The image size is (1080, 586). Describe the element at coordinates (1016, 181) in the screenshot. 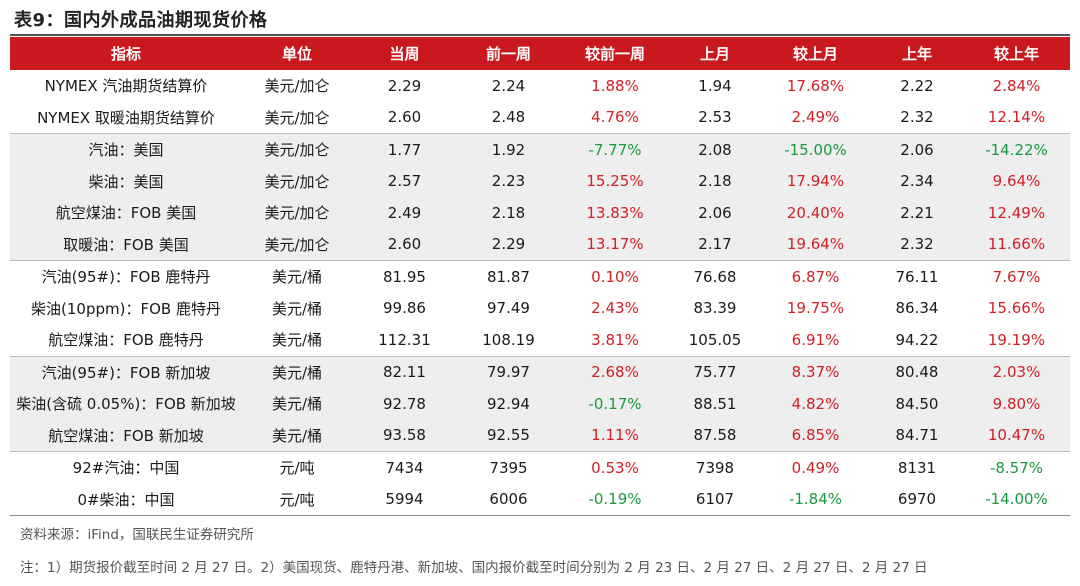

I see `change-year-cell: 9.64%` at that location.